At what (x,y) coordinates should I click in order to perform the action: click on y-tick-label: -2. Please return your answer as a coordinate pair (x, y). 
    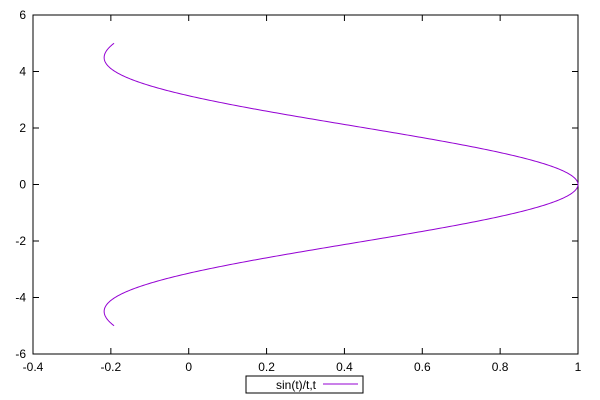
    Looking at the image, I should click on (20, 241).